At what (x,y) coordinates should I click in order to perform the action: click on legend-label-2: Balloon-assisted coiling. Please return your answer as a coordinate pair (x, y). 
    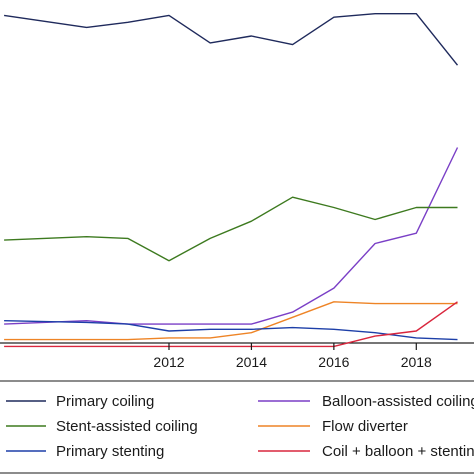
    Looking at the image, I should click on (398, 401).